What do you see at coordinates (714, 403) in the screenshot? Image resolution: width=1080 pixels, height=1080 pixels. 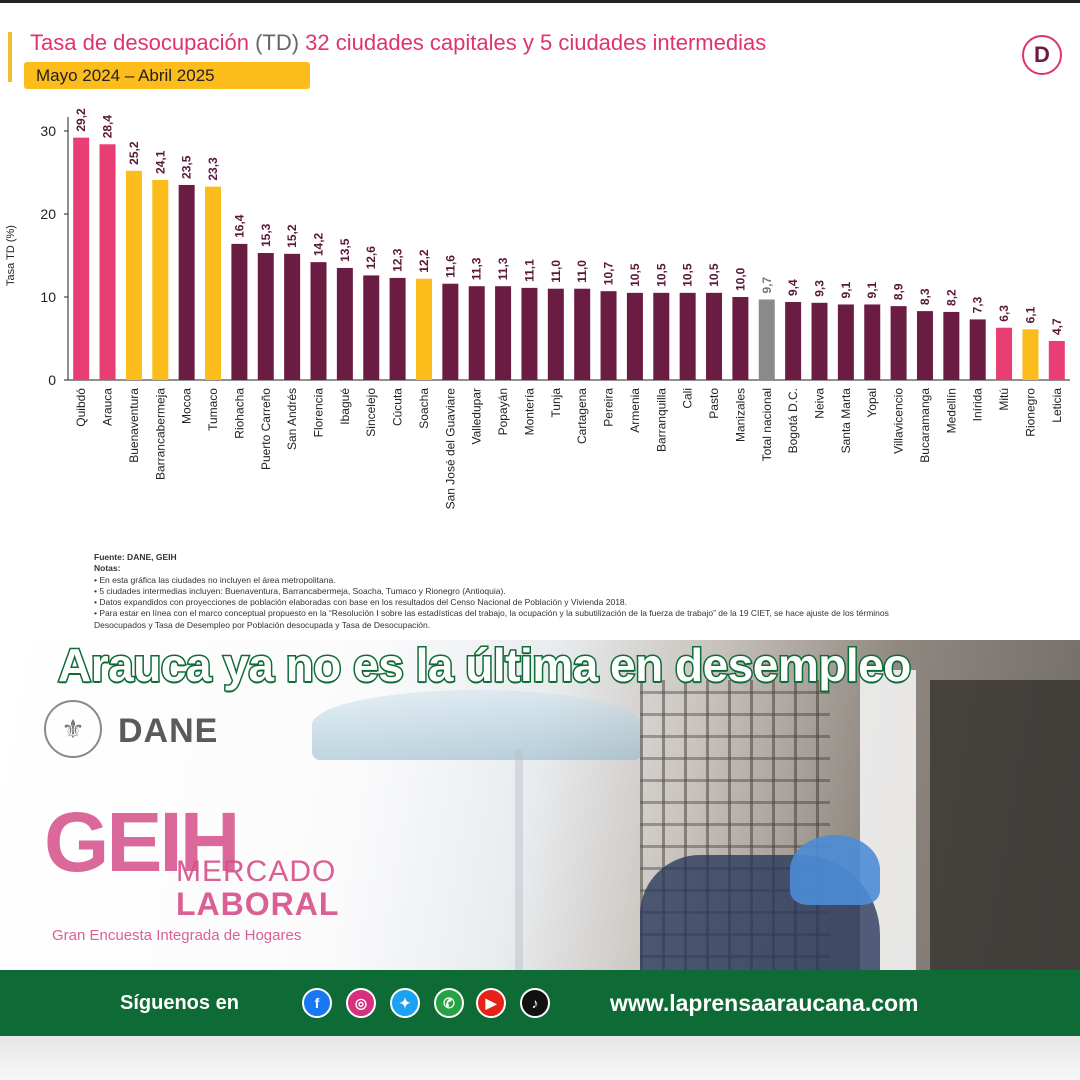 I see `x-tick-label: Pasto` at bounding box center [714, 403].